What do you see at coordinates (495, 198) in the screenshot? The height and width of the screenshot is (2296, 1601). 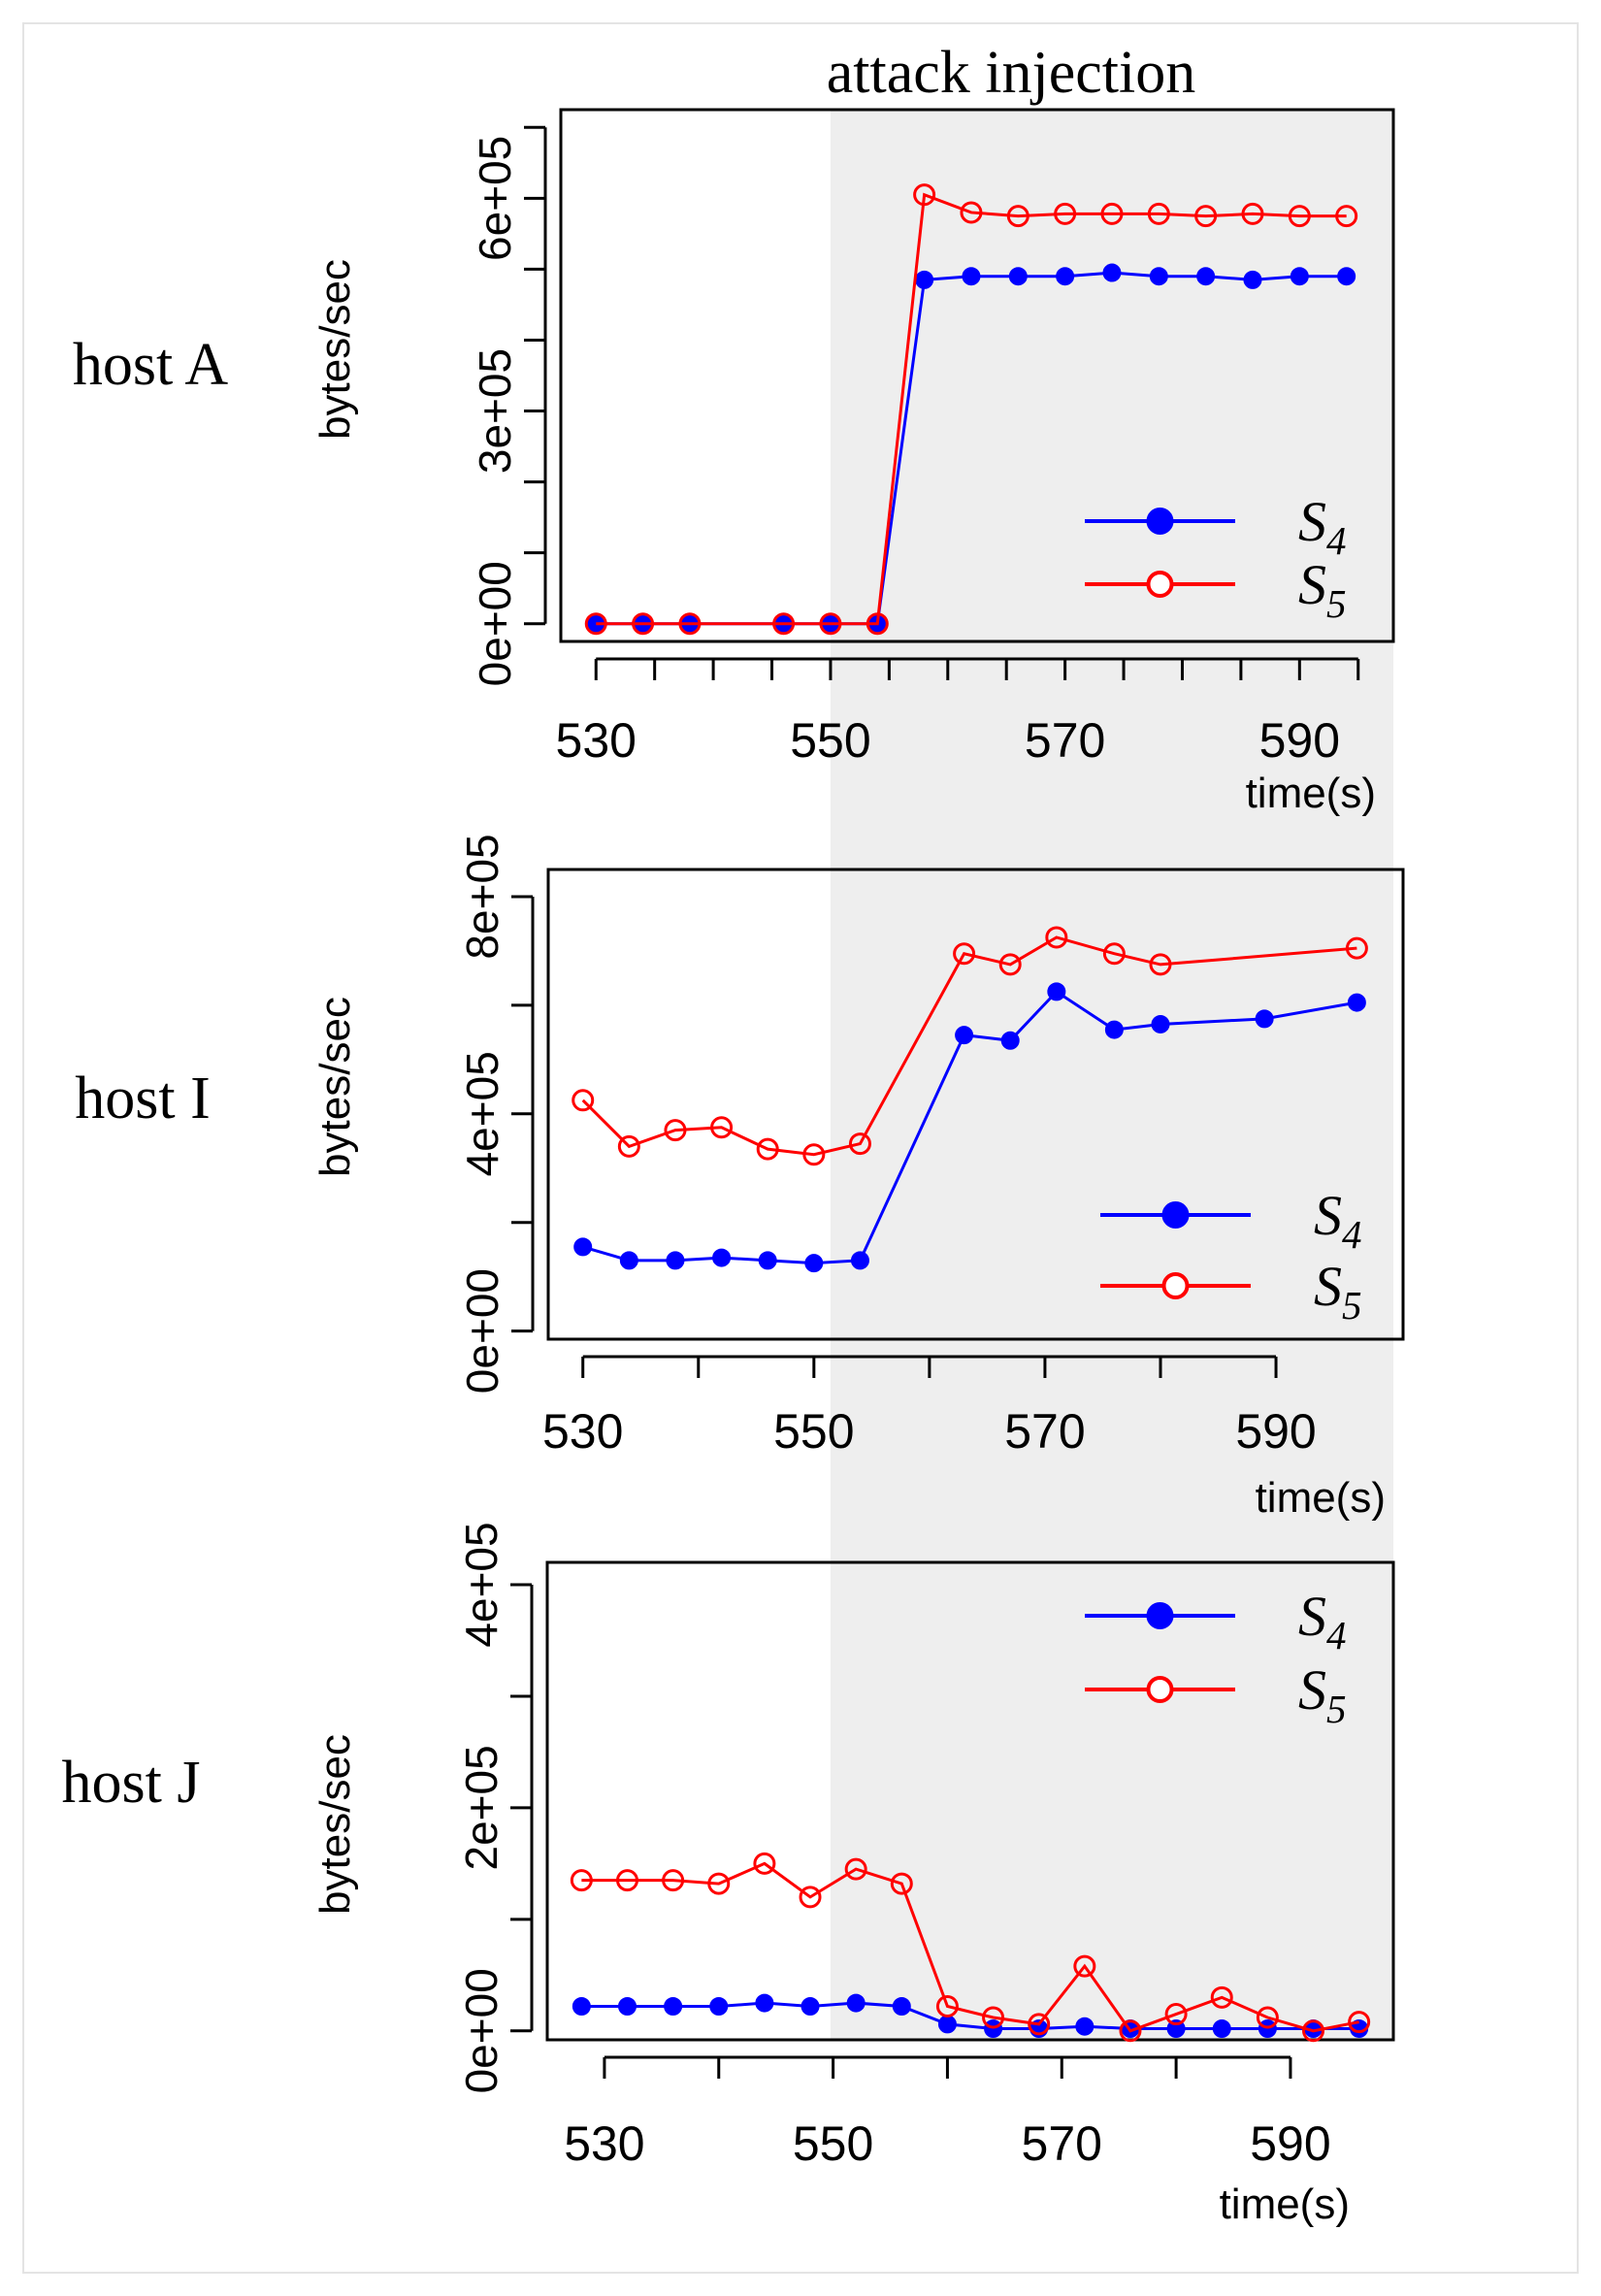 I see `y-tick-label: 6e+05` at bounding box center [495, 198].